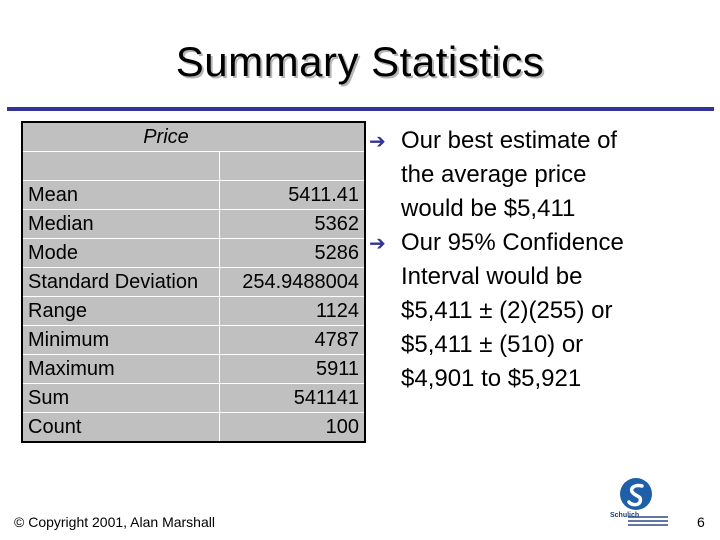  Describe the element at coordinates (120, 253) in the screenshot. I see `row-label: Mode` at that location.